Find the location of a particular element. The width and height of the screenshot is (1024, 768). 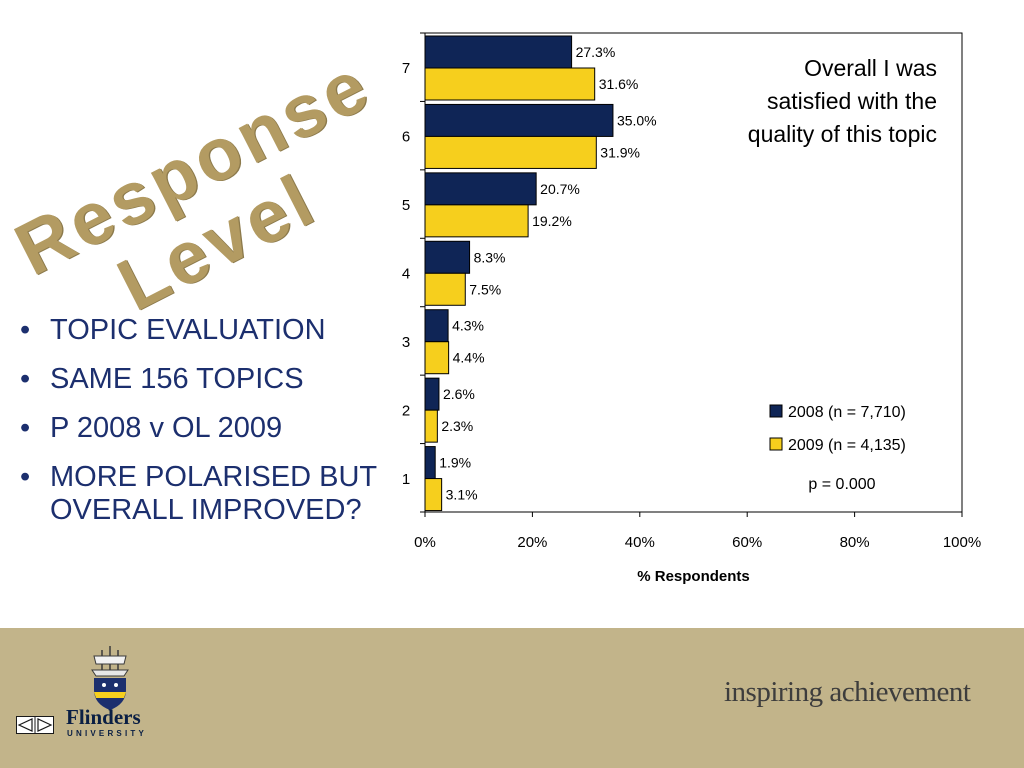

y-tick-label: 7 is located at coordinates (406, 68).